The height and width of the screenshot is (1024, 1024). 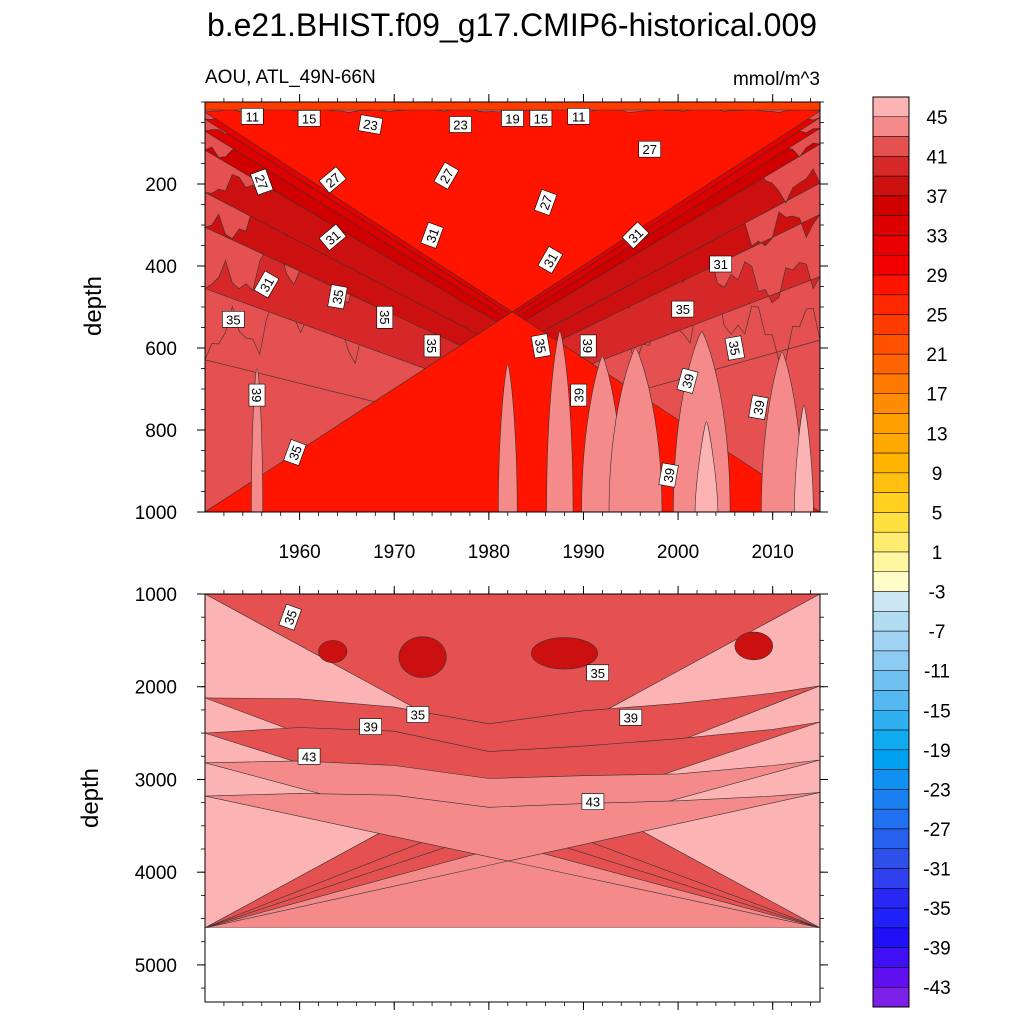 I want to click on colorbar-label: -19, so click(x=936, y=751).